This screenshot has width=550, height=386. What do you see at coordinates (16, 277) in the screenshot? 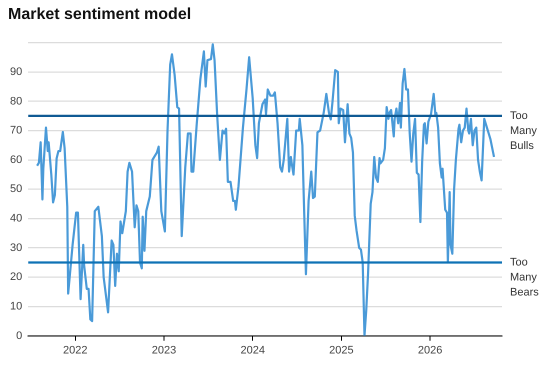
I see `y-tick-label: 20` at bounding box center [16, 277].